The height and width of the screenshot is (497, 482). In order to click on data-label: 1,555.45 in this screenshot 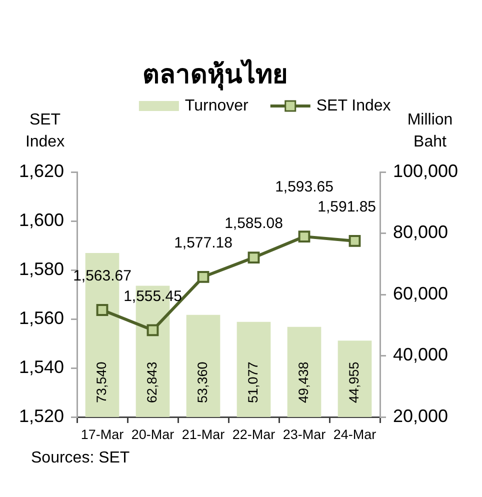, I will do `click(153, 296)`.